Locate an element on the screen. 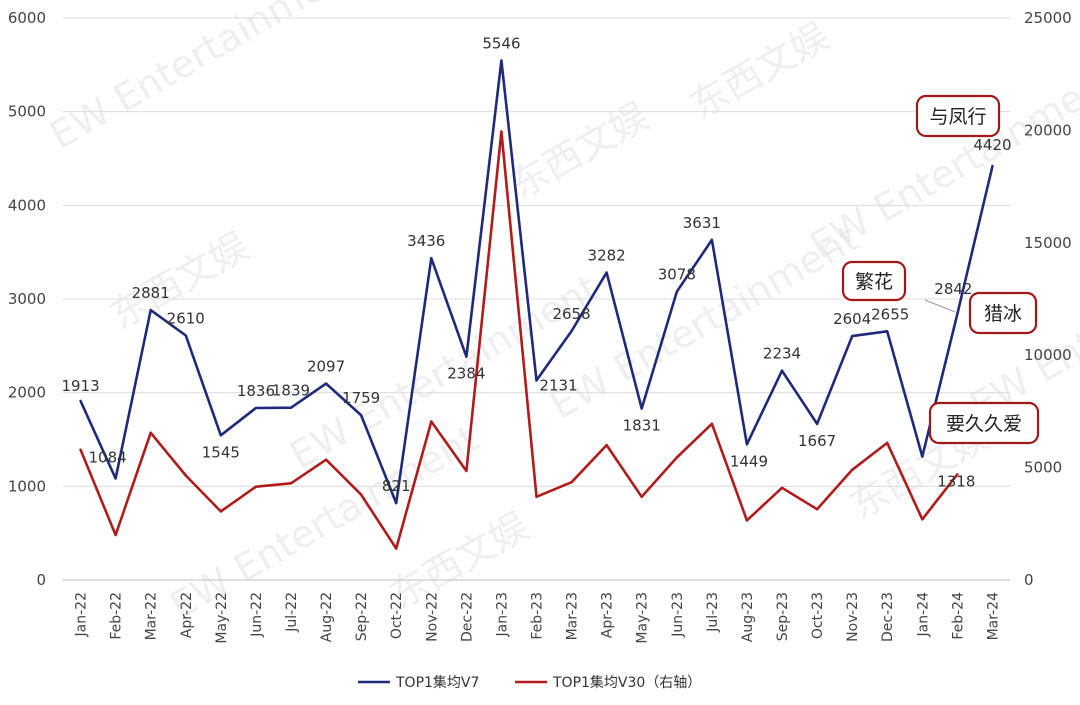 The image size is (1080, 705). y-left-tick-label: 2000 is located at coordinates (27, 393).